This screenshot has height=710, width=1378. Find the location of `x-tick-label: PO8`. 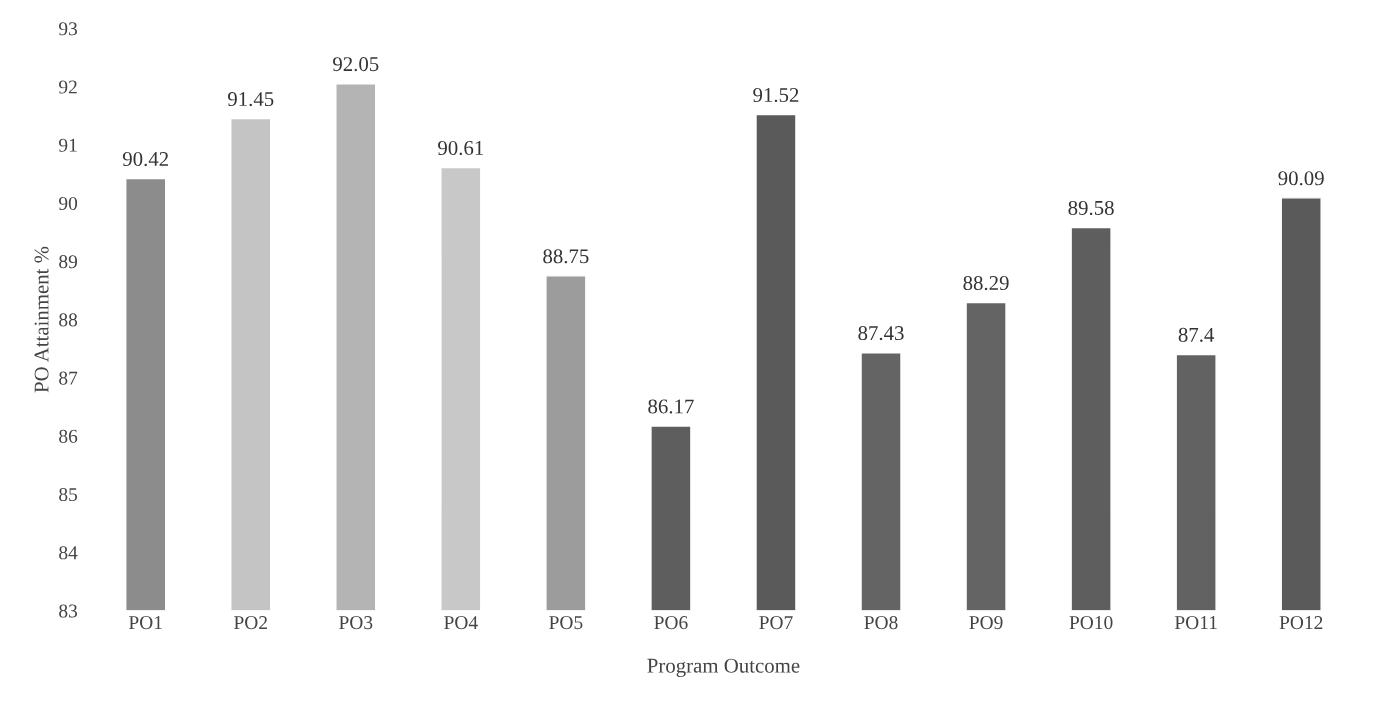

x-tick-label: PO8 is located at coordinates (881, 623).